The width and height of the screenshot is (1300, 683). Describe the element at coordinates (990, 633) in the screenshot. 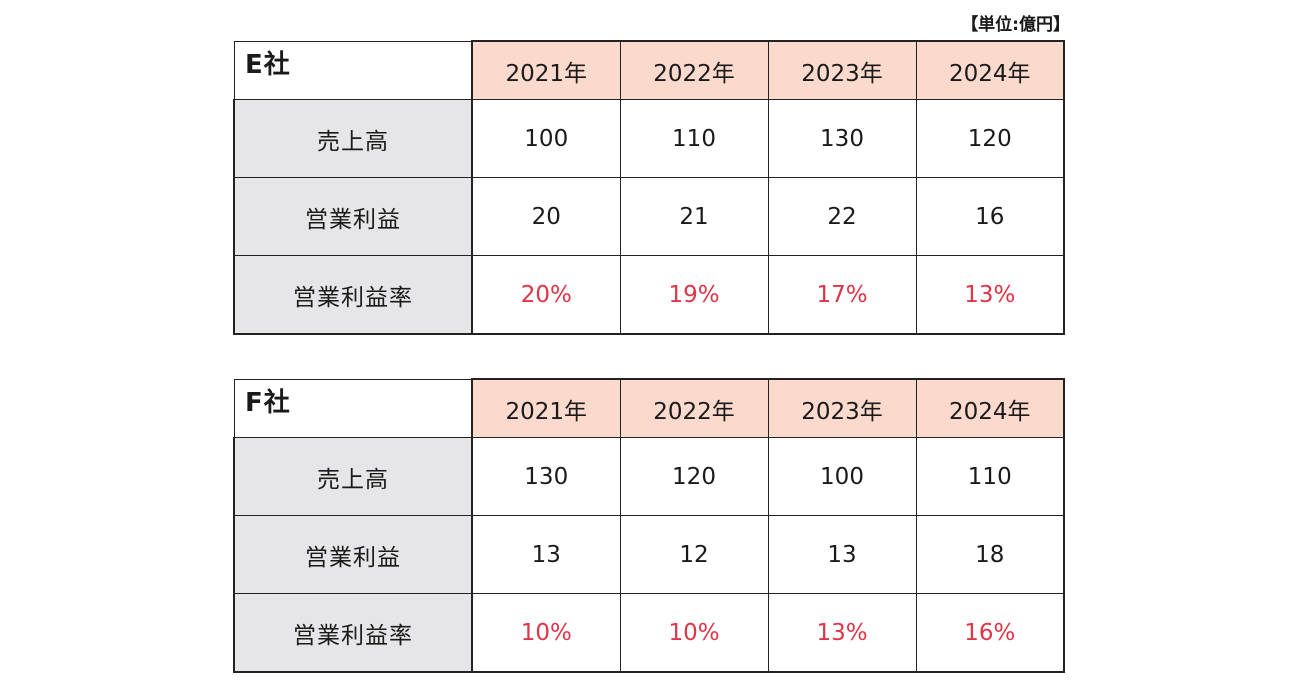

I see `percent-cell: 16%` at that location.